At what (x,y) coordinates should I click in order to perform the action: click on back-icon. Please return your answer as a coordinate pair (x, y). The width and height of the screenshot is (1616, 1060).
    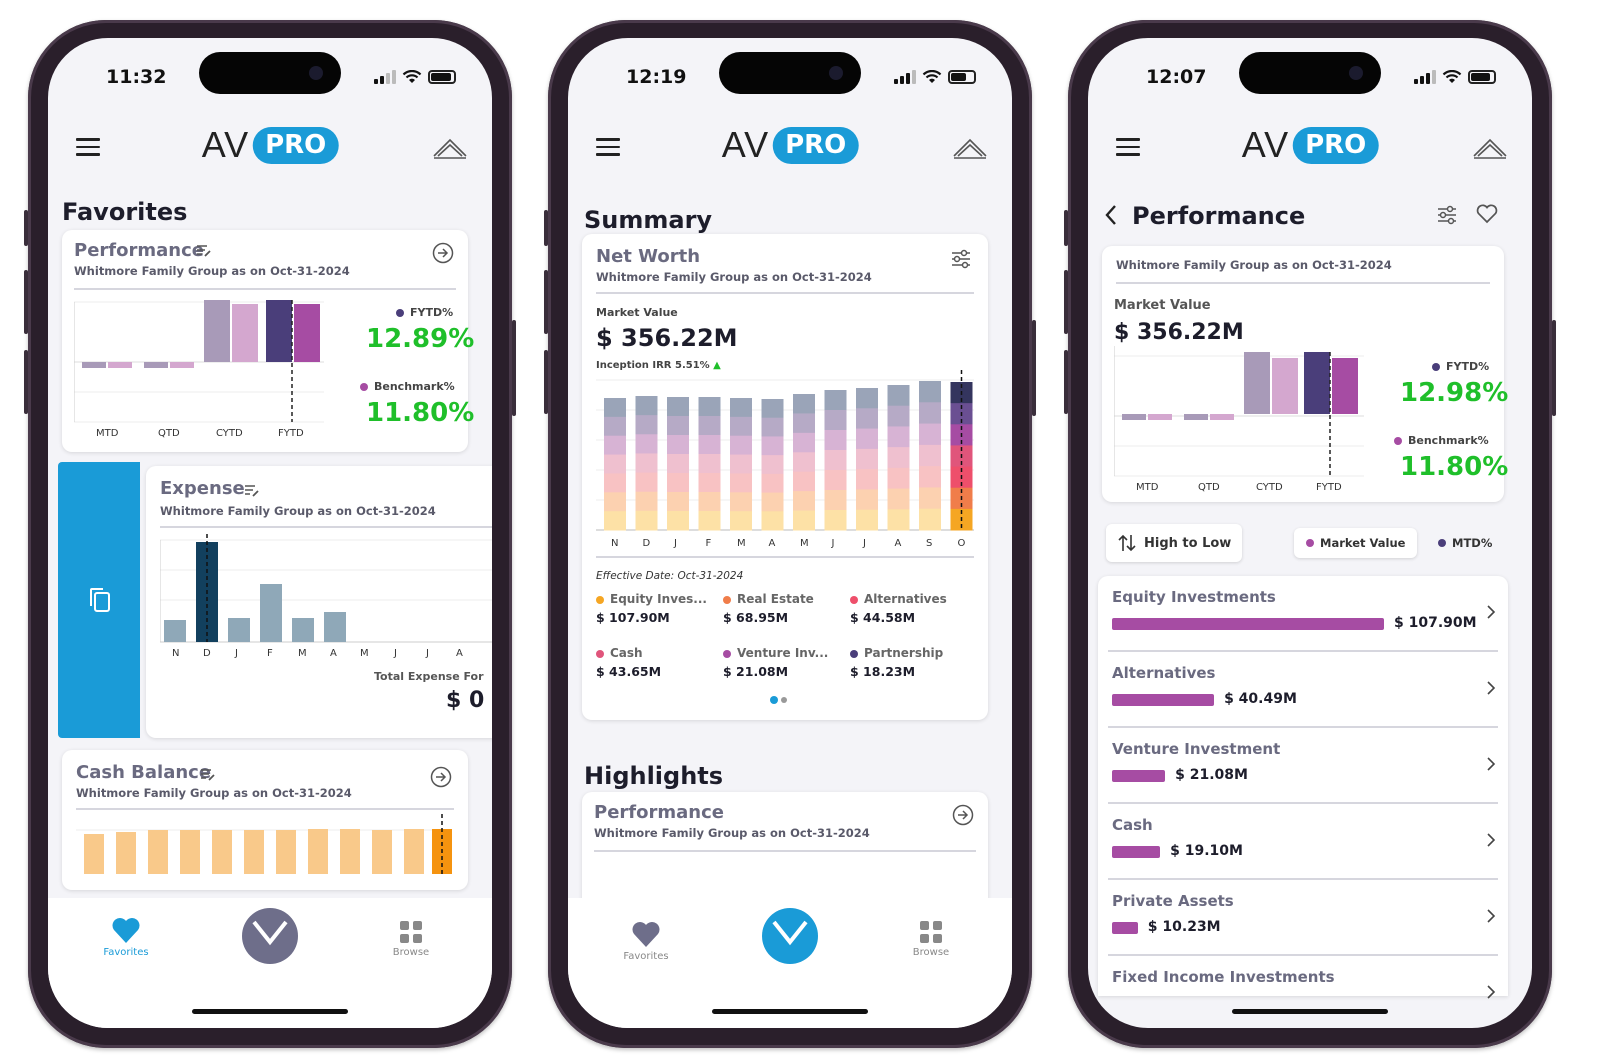
    Looking at the image, I should click on (1111, 215).